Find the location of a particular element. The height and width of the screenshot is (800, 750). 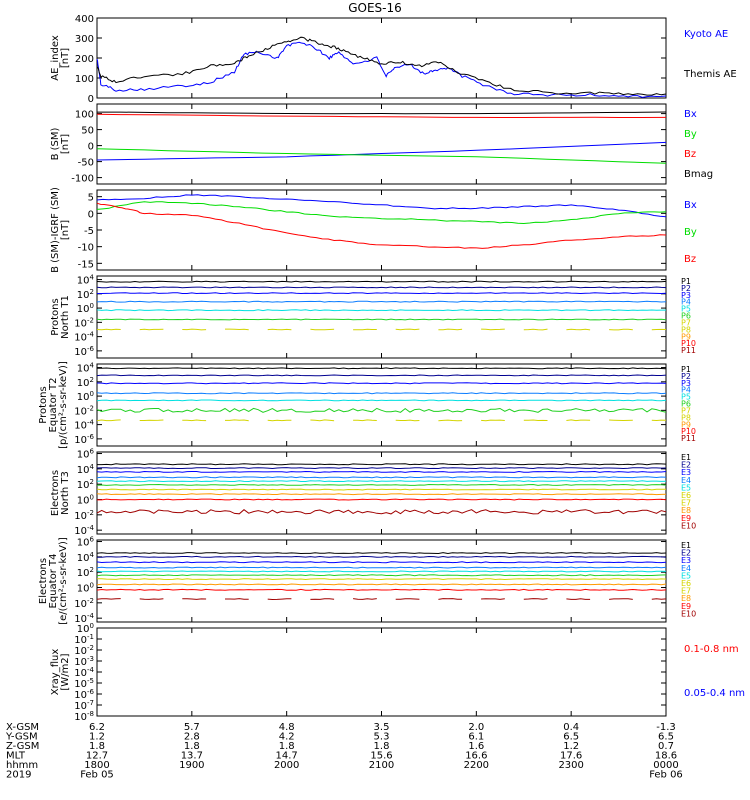

series-line-e8 is located at coordinates (381, 494).